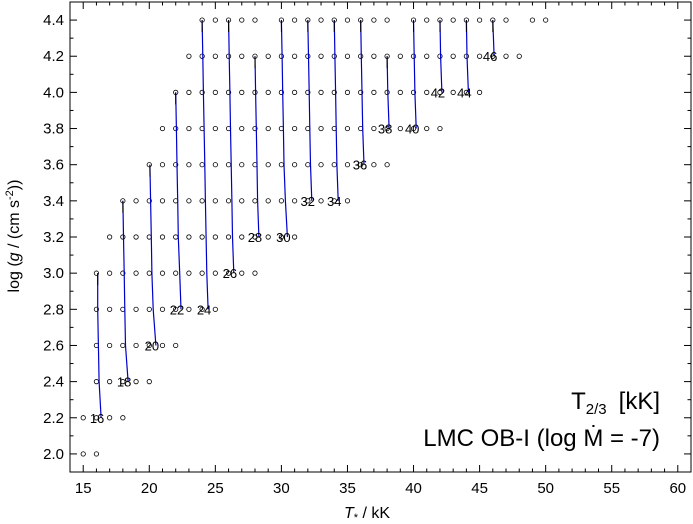 The image size is (693, 524). I want to click on y-axis-title: log (g / (cm s-2)), so click(13, 236).